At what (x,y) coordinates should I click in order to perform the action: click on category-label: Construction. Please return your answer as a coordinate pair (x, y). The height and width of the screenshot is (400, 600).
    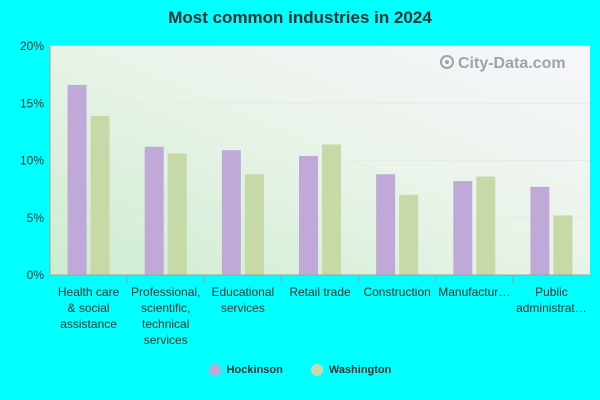
    Looking at the image, I should click on (396, 292).